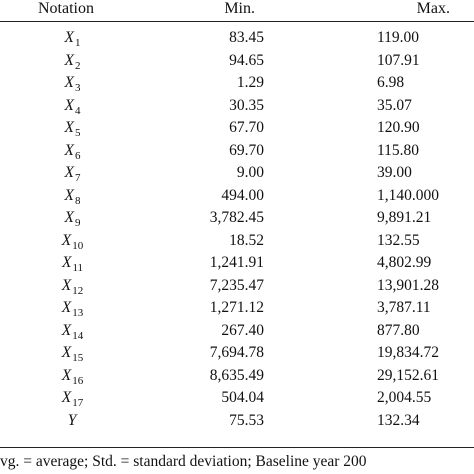 Image resolution: width=474 pixels, height=474 pixels. I want to click on min-value: 18.52, so click(246, 240).